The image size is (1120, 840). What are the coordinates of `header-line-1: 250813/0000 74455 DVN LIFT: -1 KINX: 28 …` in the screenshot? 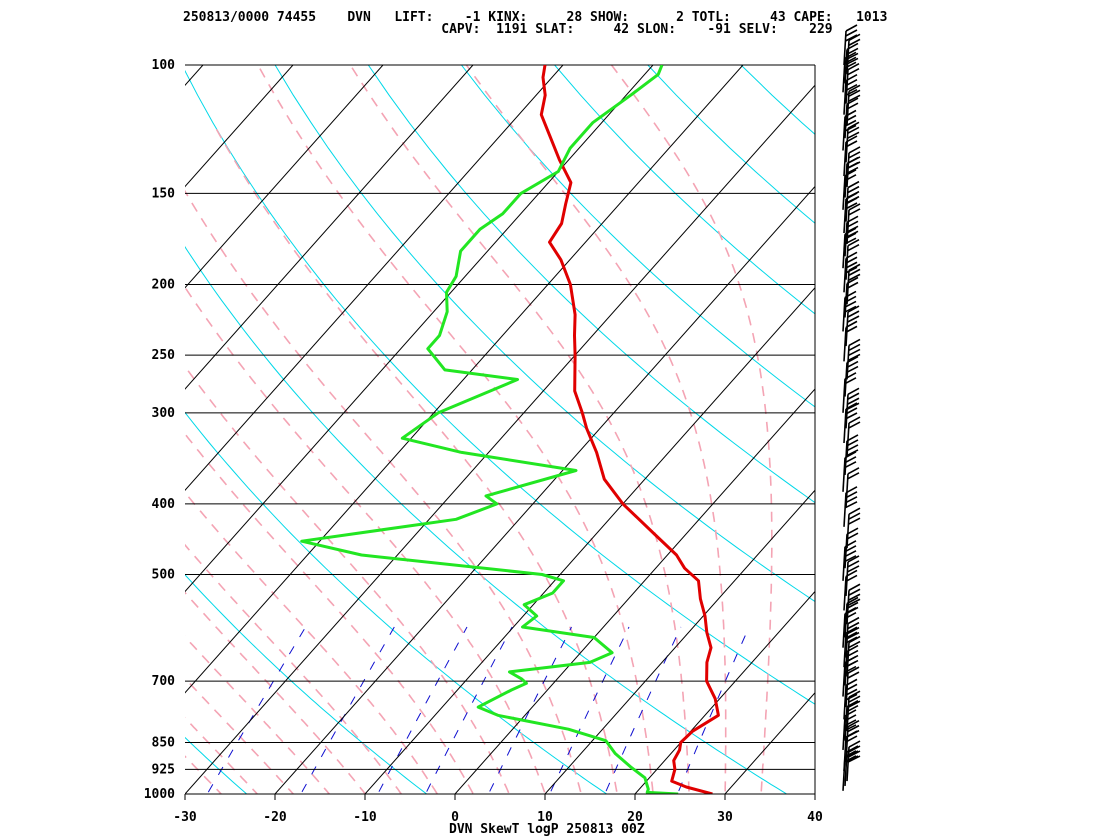 It's located at (535, 17).